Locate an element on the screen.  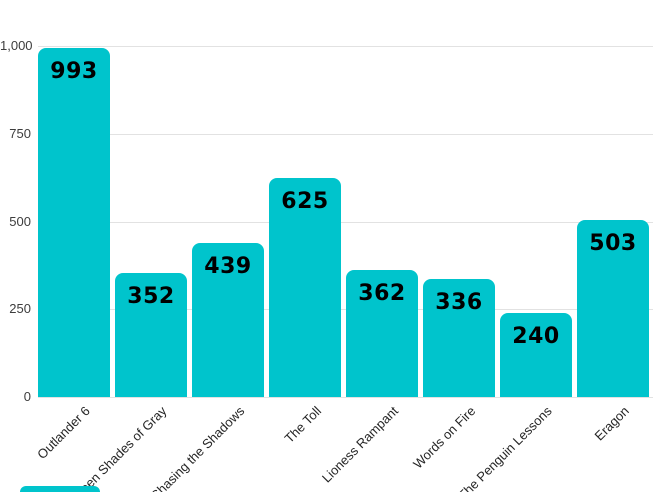
value-label: 625 is located at coordinates (305, 201).